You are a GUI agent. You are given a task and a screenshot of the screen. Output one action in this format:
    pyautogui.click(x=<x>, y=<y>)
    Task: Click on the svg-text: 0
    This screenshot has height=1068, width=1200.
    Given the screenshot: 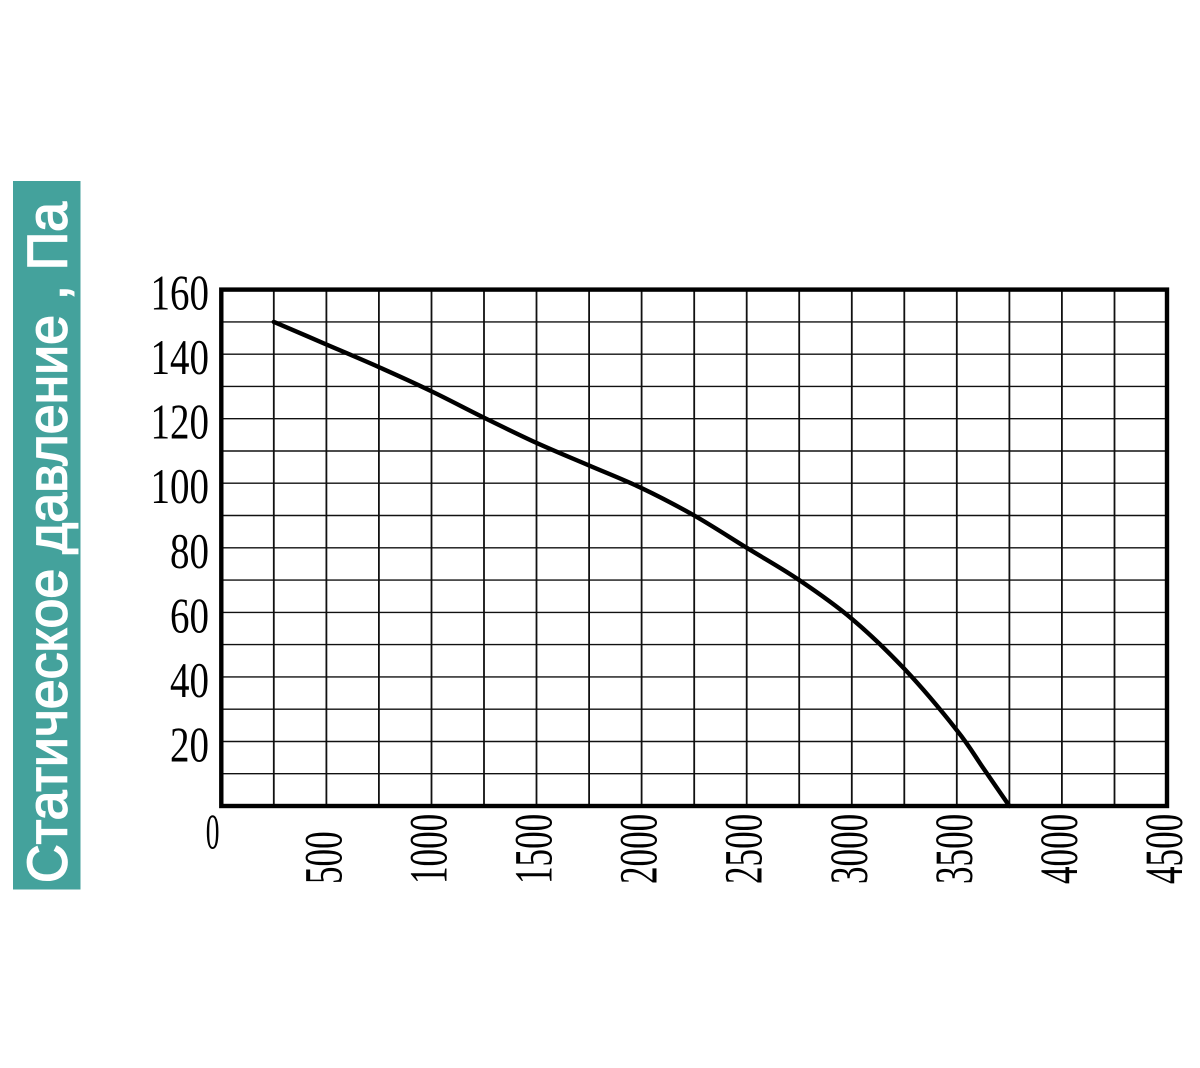 What is the action you would take?
    pyautogui.click(x=213, y=832)
    